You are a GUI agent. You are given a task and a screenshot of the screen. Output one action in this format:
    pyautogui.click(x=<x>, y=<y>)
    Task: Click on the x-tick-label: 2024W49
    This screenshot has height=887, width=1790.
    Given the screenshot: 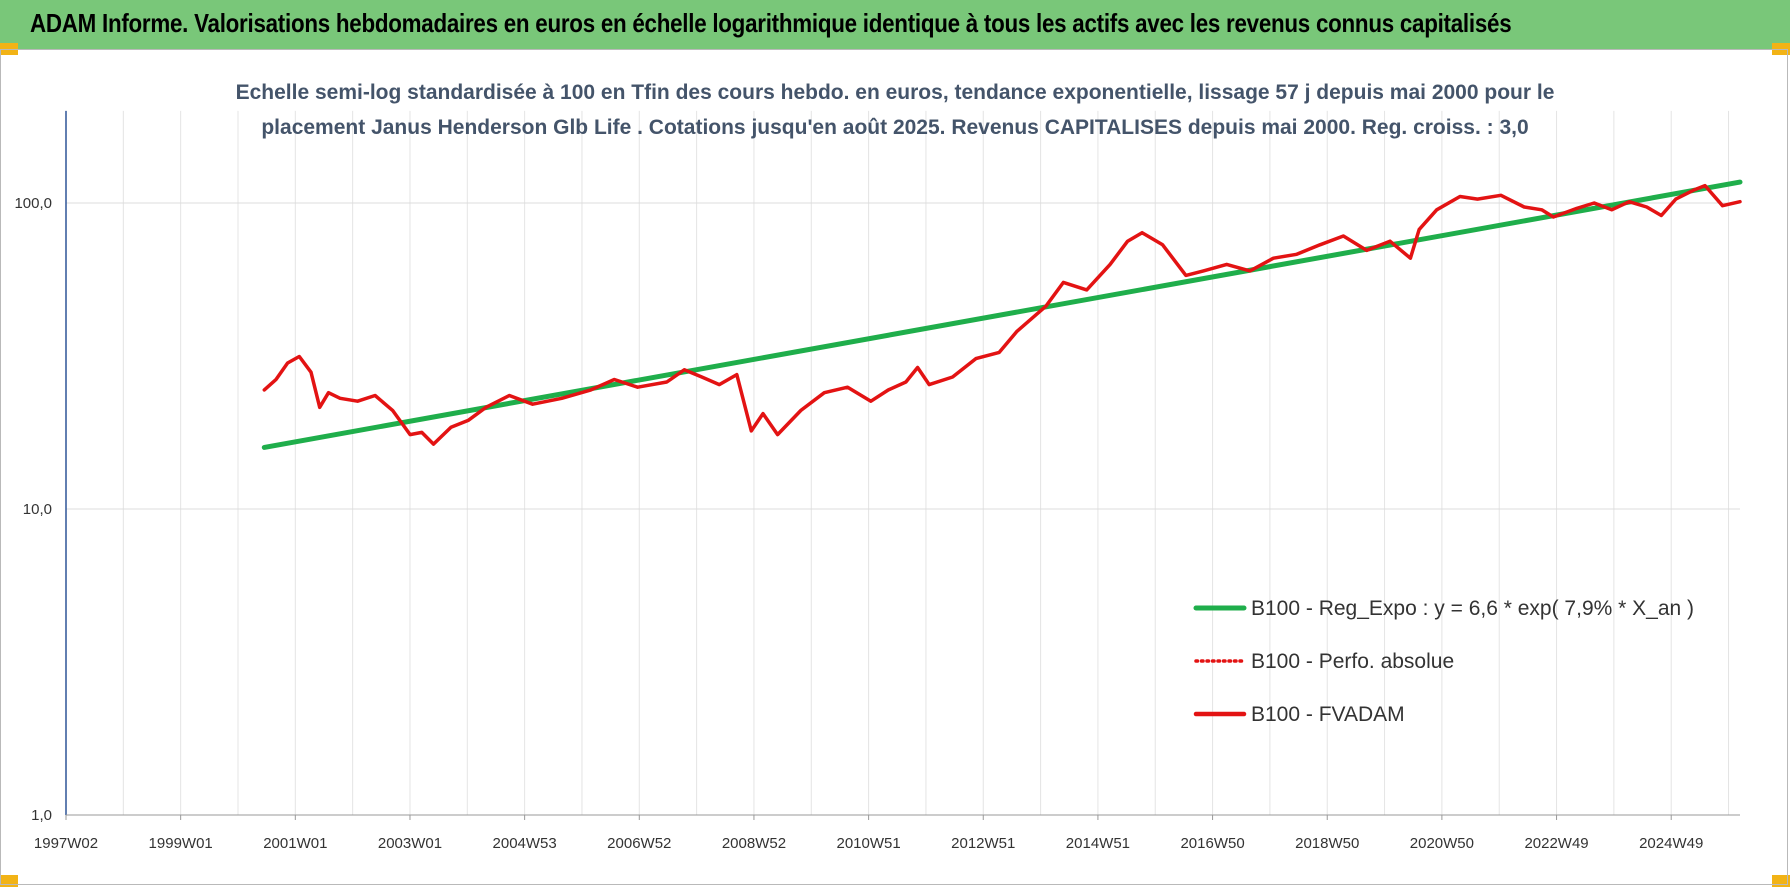 What is the action you would take?
    pyautogui.click(x=1671, y=843)
    